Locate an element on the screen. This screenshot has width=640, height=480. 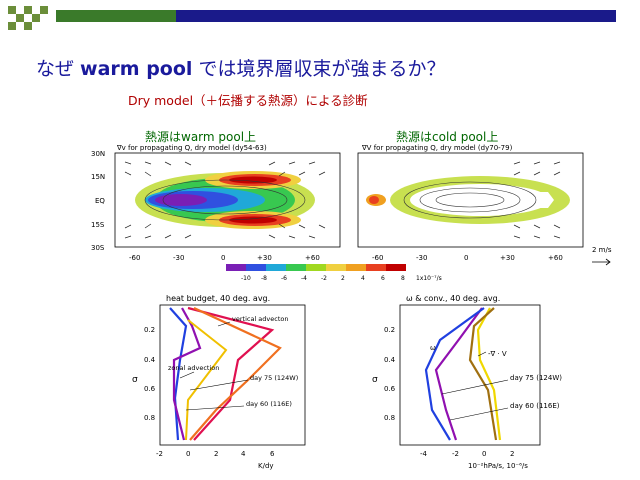
colorbar-tick: -6 is located at coordinates (284, 278).